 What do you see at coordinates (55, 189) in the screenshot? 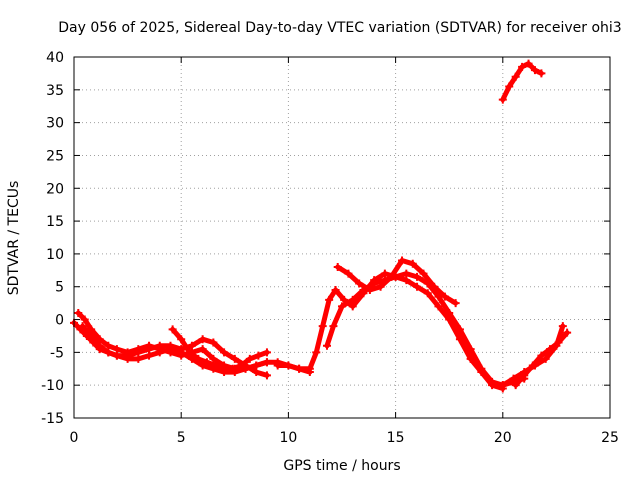
I see `y-tick-label: 20` at bounding box center [55, 189].